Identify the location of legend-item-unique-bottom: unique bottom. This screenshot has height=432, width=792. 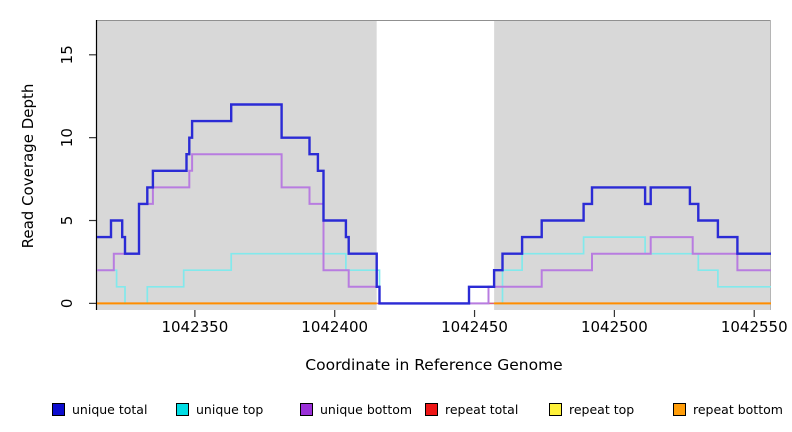
(356, 409).